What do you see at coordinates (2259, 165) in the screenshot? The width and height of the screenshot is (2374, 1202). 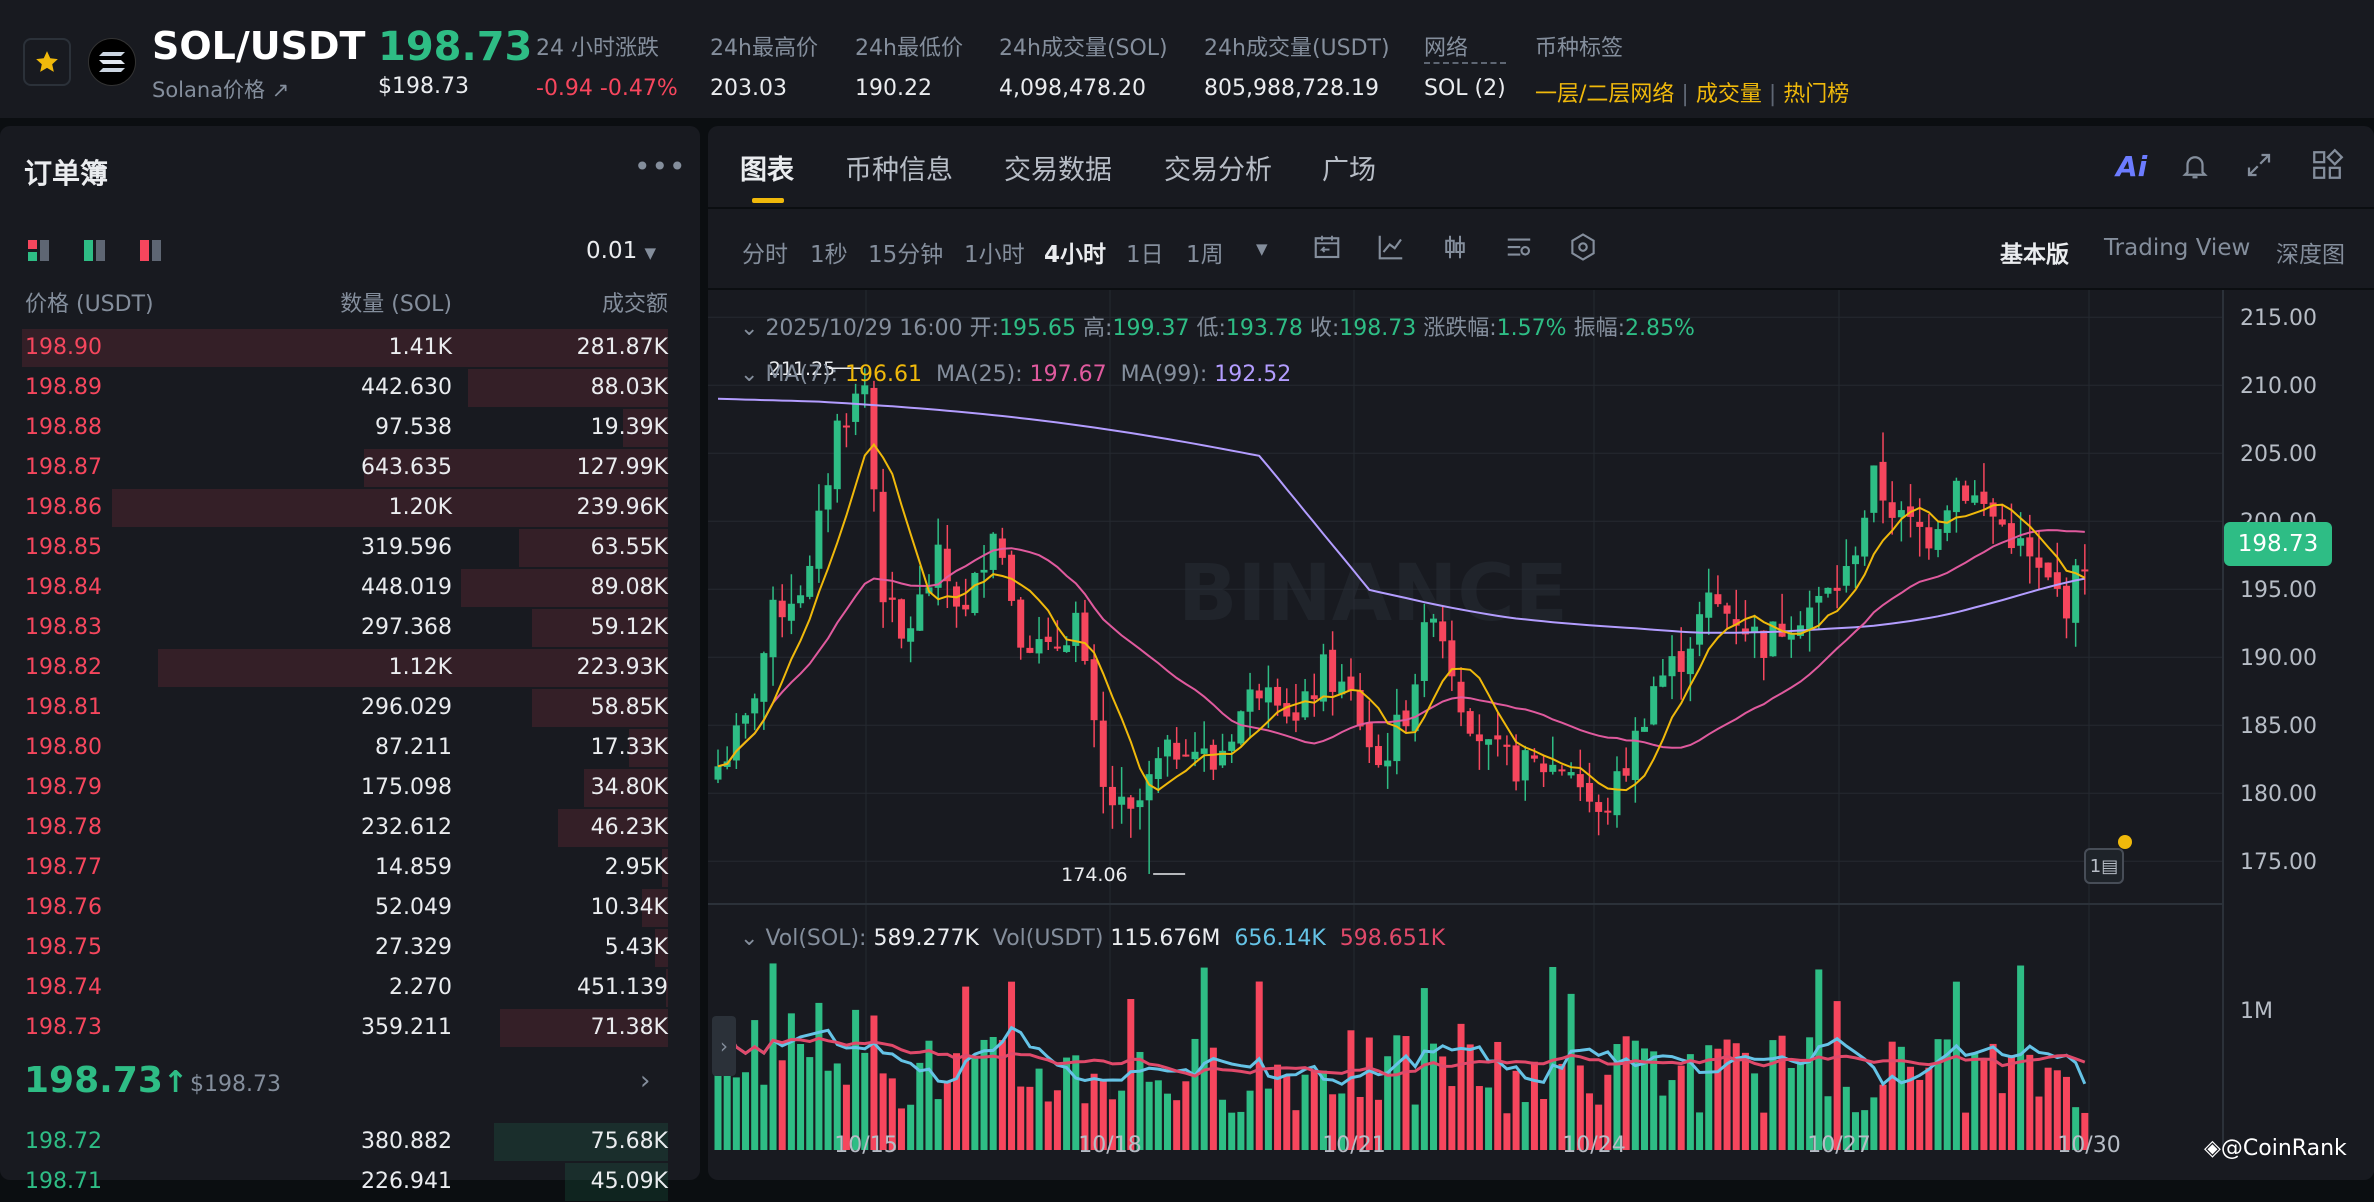 I see `expand-icon` at bounding box center [2259, 165].